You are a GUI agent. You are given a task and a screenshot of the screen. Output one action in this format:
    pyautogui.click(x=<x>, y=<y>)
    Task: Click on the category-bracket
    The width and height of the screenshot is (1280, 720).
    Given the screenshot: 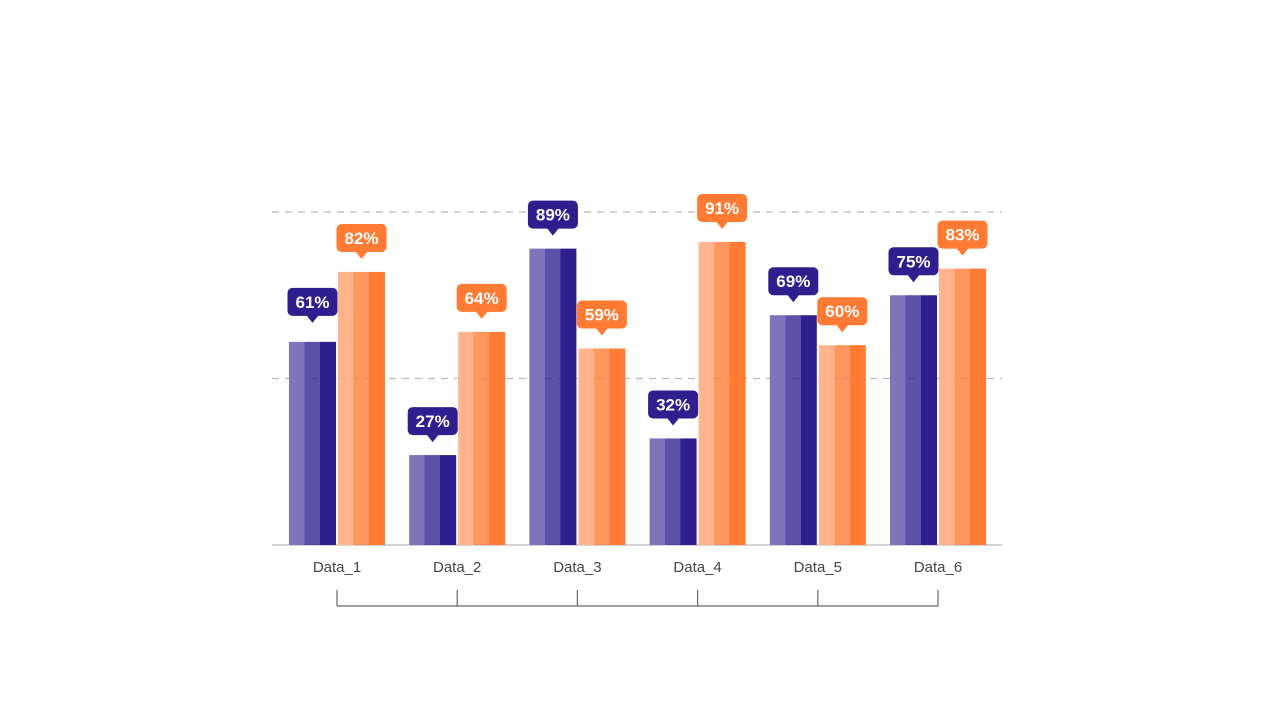 What is the action you would take?
    pyautogui.click(x=637, y=598)
    